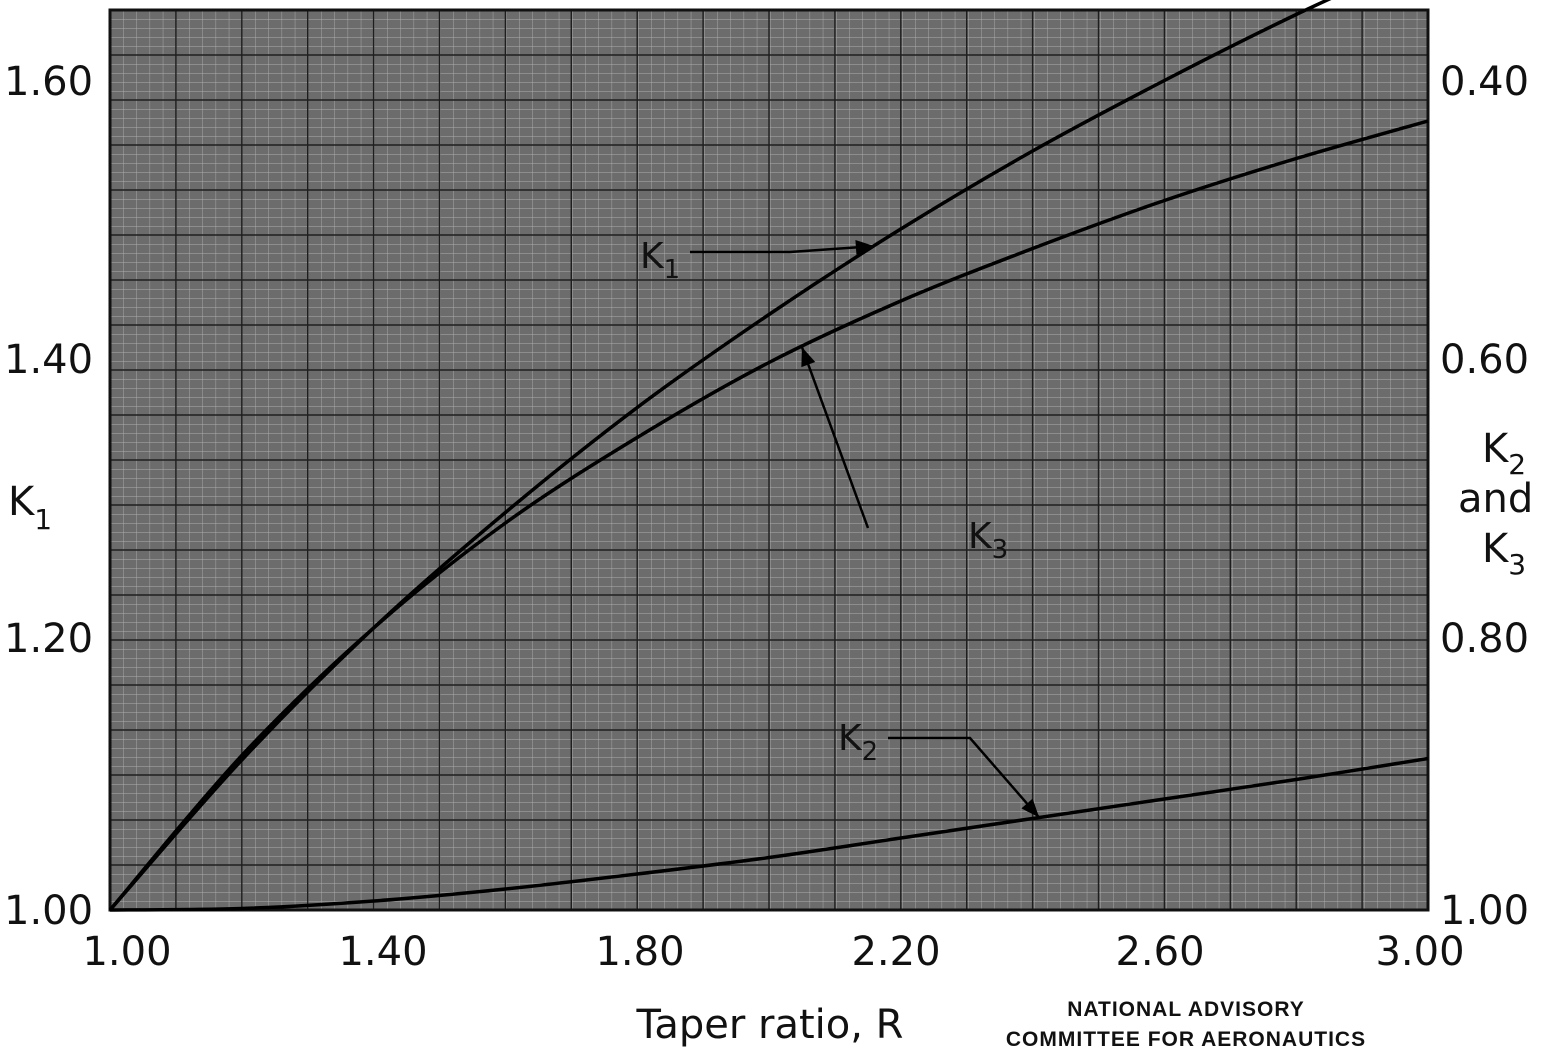 The width and height of the screenshot is (1545, 1054). What do you see at coordinates (43, 519) in the screenshot?
I see `y-left-title-sub: 1` at bounding box center [43, 519].